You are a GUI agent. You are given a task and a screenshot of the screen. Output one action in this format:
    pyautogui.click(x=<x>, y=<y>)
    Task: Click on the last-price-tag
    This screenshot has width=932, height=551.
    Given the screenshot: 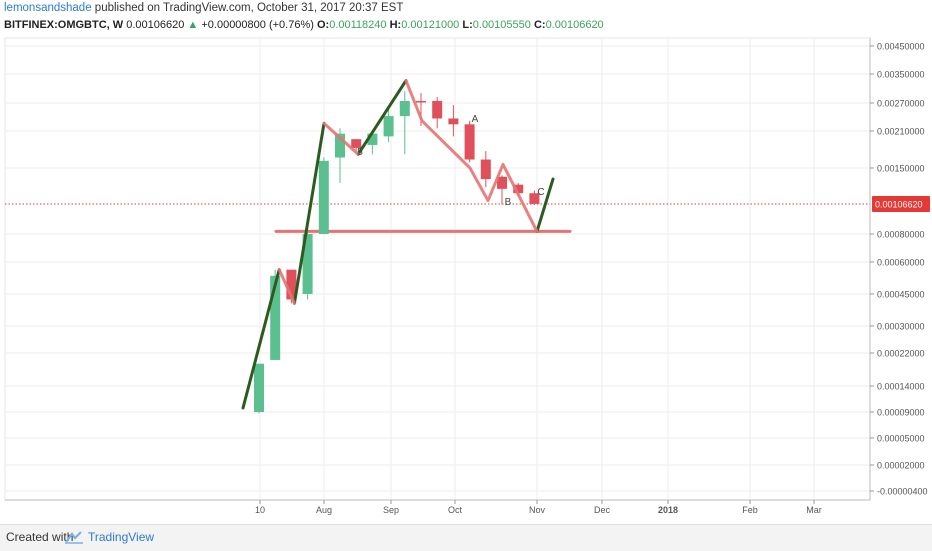 What is the action you would take?
    pyautogui.click(x=901, y=204)
    